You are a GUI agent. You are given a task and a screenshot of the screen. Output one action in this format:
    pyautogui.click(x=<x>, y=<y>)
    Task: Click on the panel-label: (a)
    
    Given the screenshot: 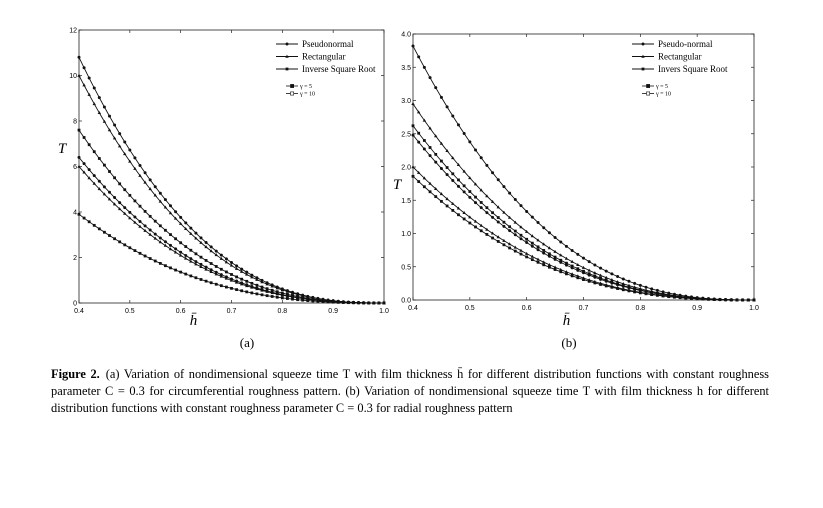 What is the action you would take?
    pyautogui.click(x=247, y=342)
    